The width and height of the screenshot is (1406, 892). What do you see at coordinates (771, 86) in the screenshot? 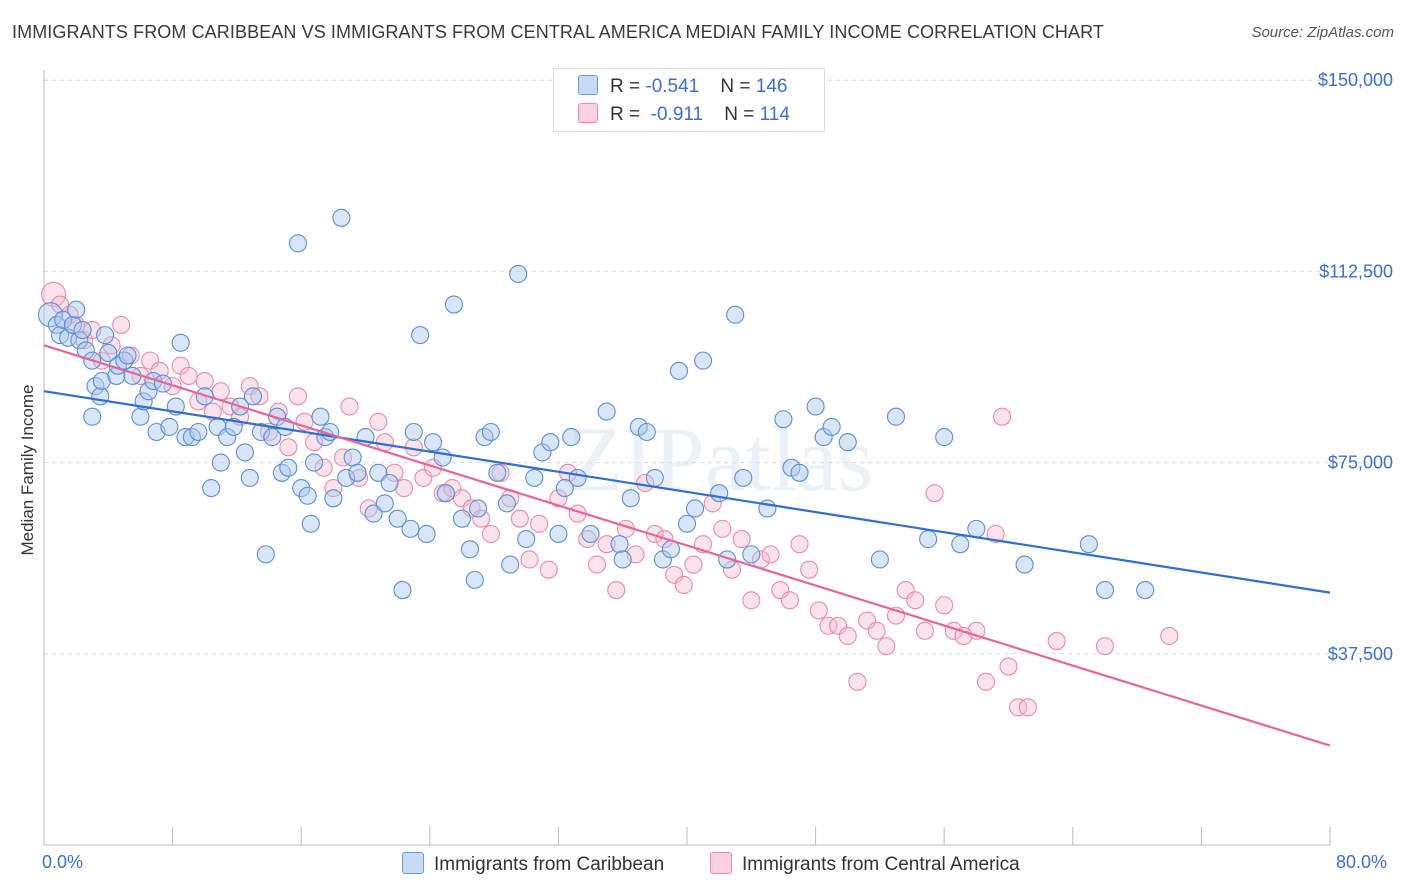
I see `legend-n-value: 146` at bounding box center [771, 86].